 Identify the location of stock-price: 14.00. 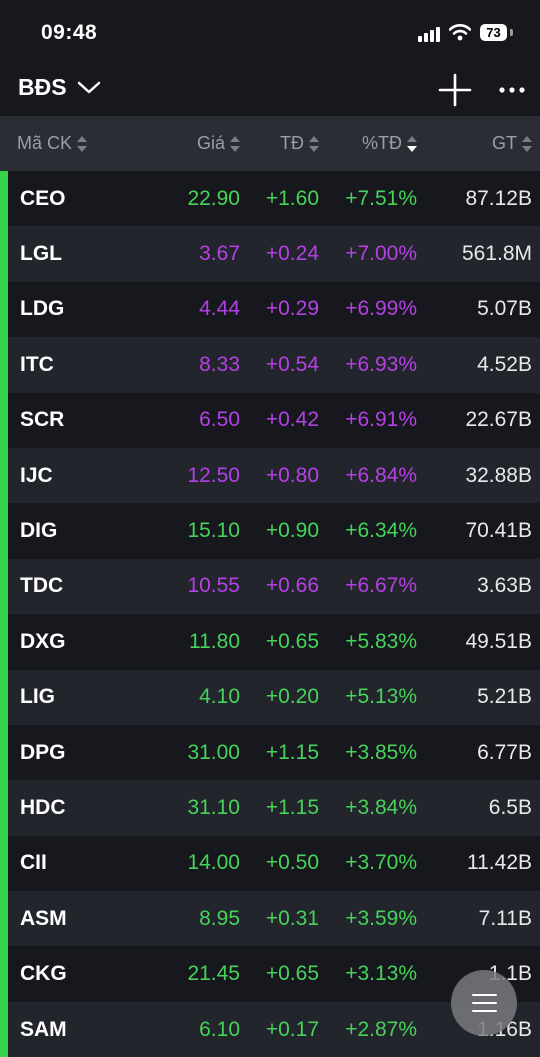
(213, 863).